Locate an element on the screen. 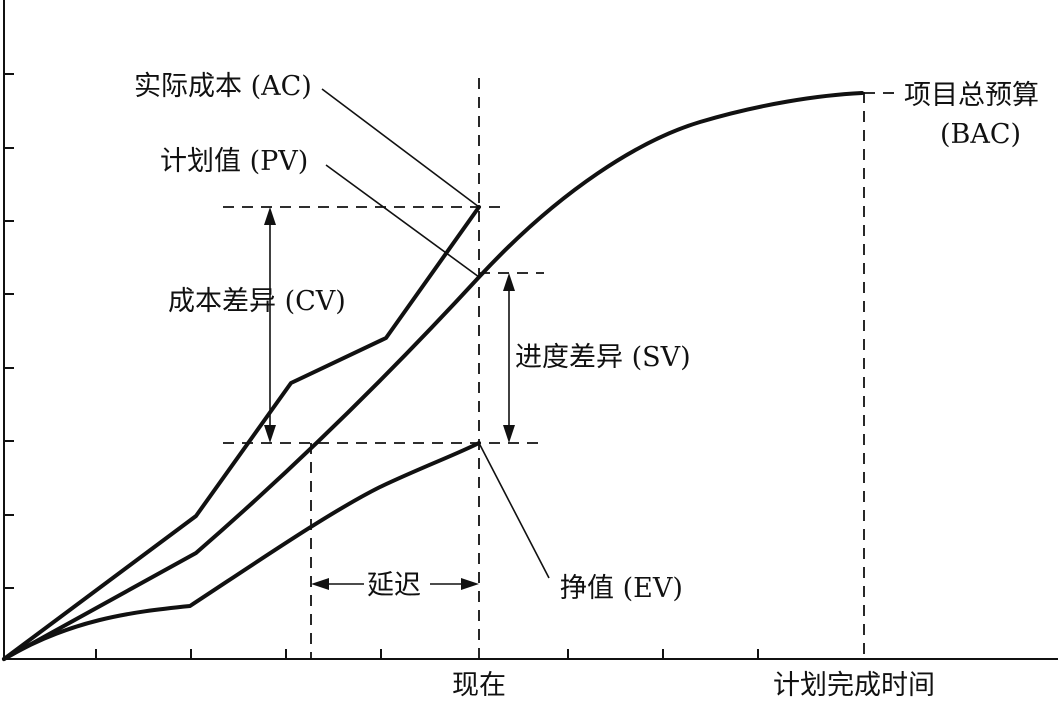  pv-label: 计划值 (PV) is located at coordinates (234, 161).